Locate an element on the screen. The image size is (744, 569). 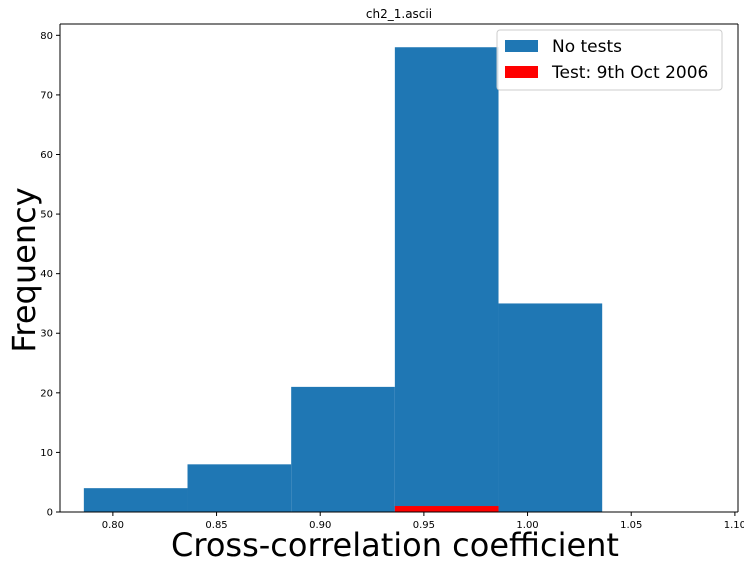
y-axis-ticks: 0 10 20 30 40 50 60 70 80 is located at coordinates (50, 275).